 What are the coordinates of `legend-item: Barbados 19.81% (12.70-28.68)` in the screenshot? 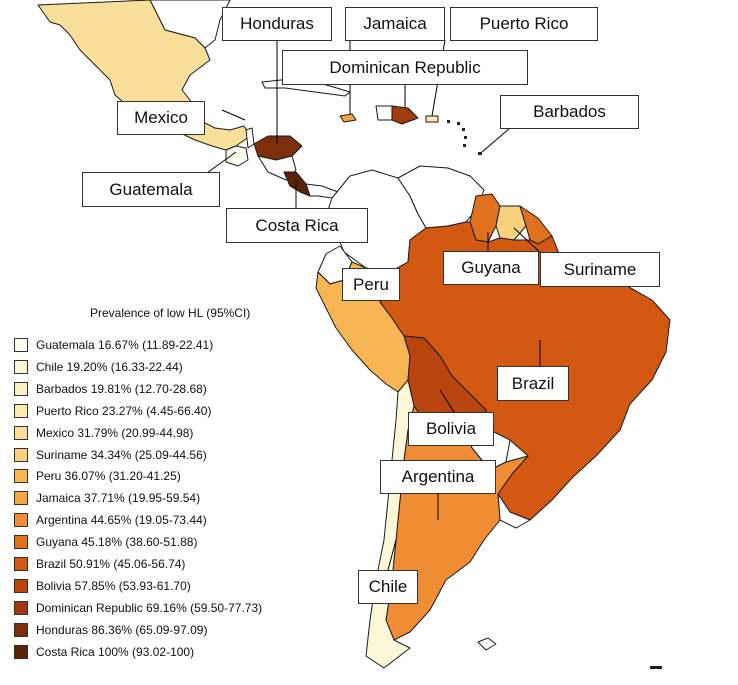 It's located at (110, 389).